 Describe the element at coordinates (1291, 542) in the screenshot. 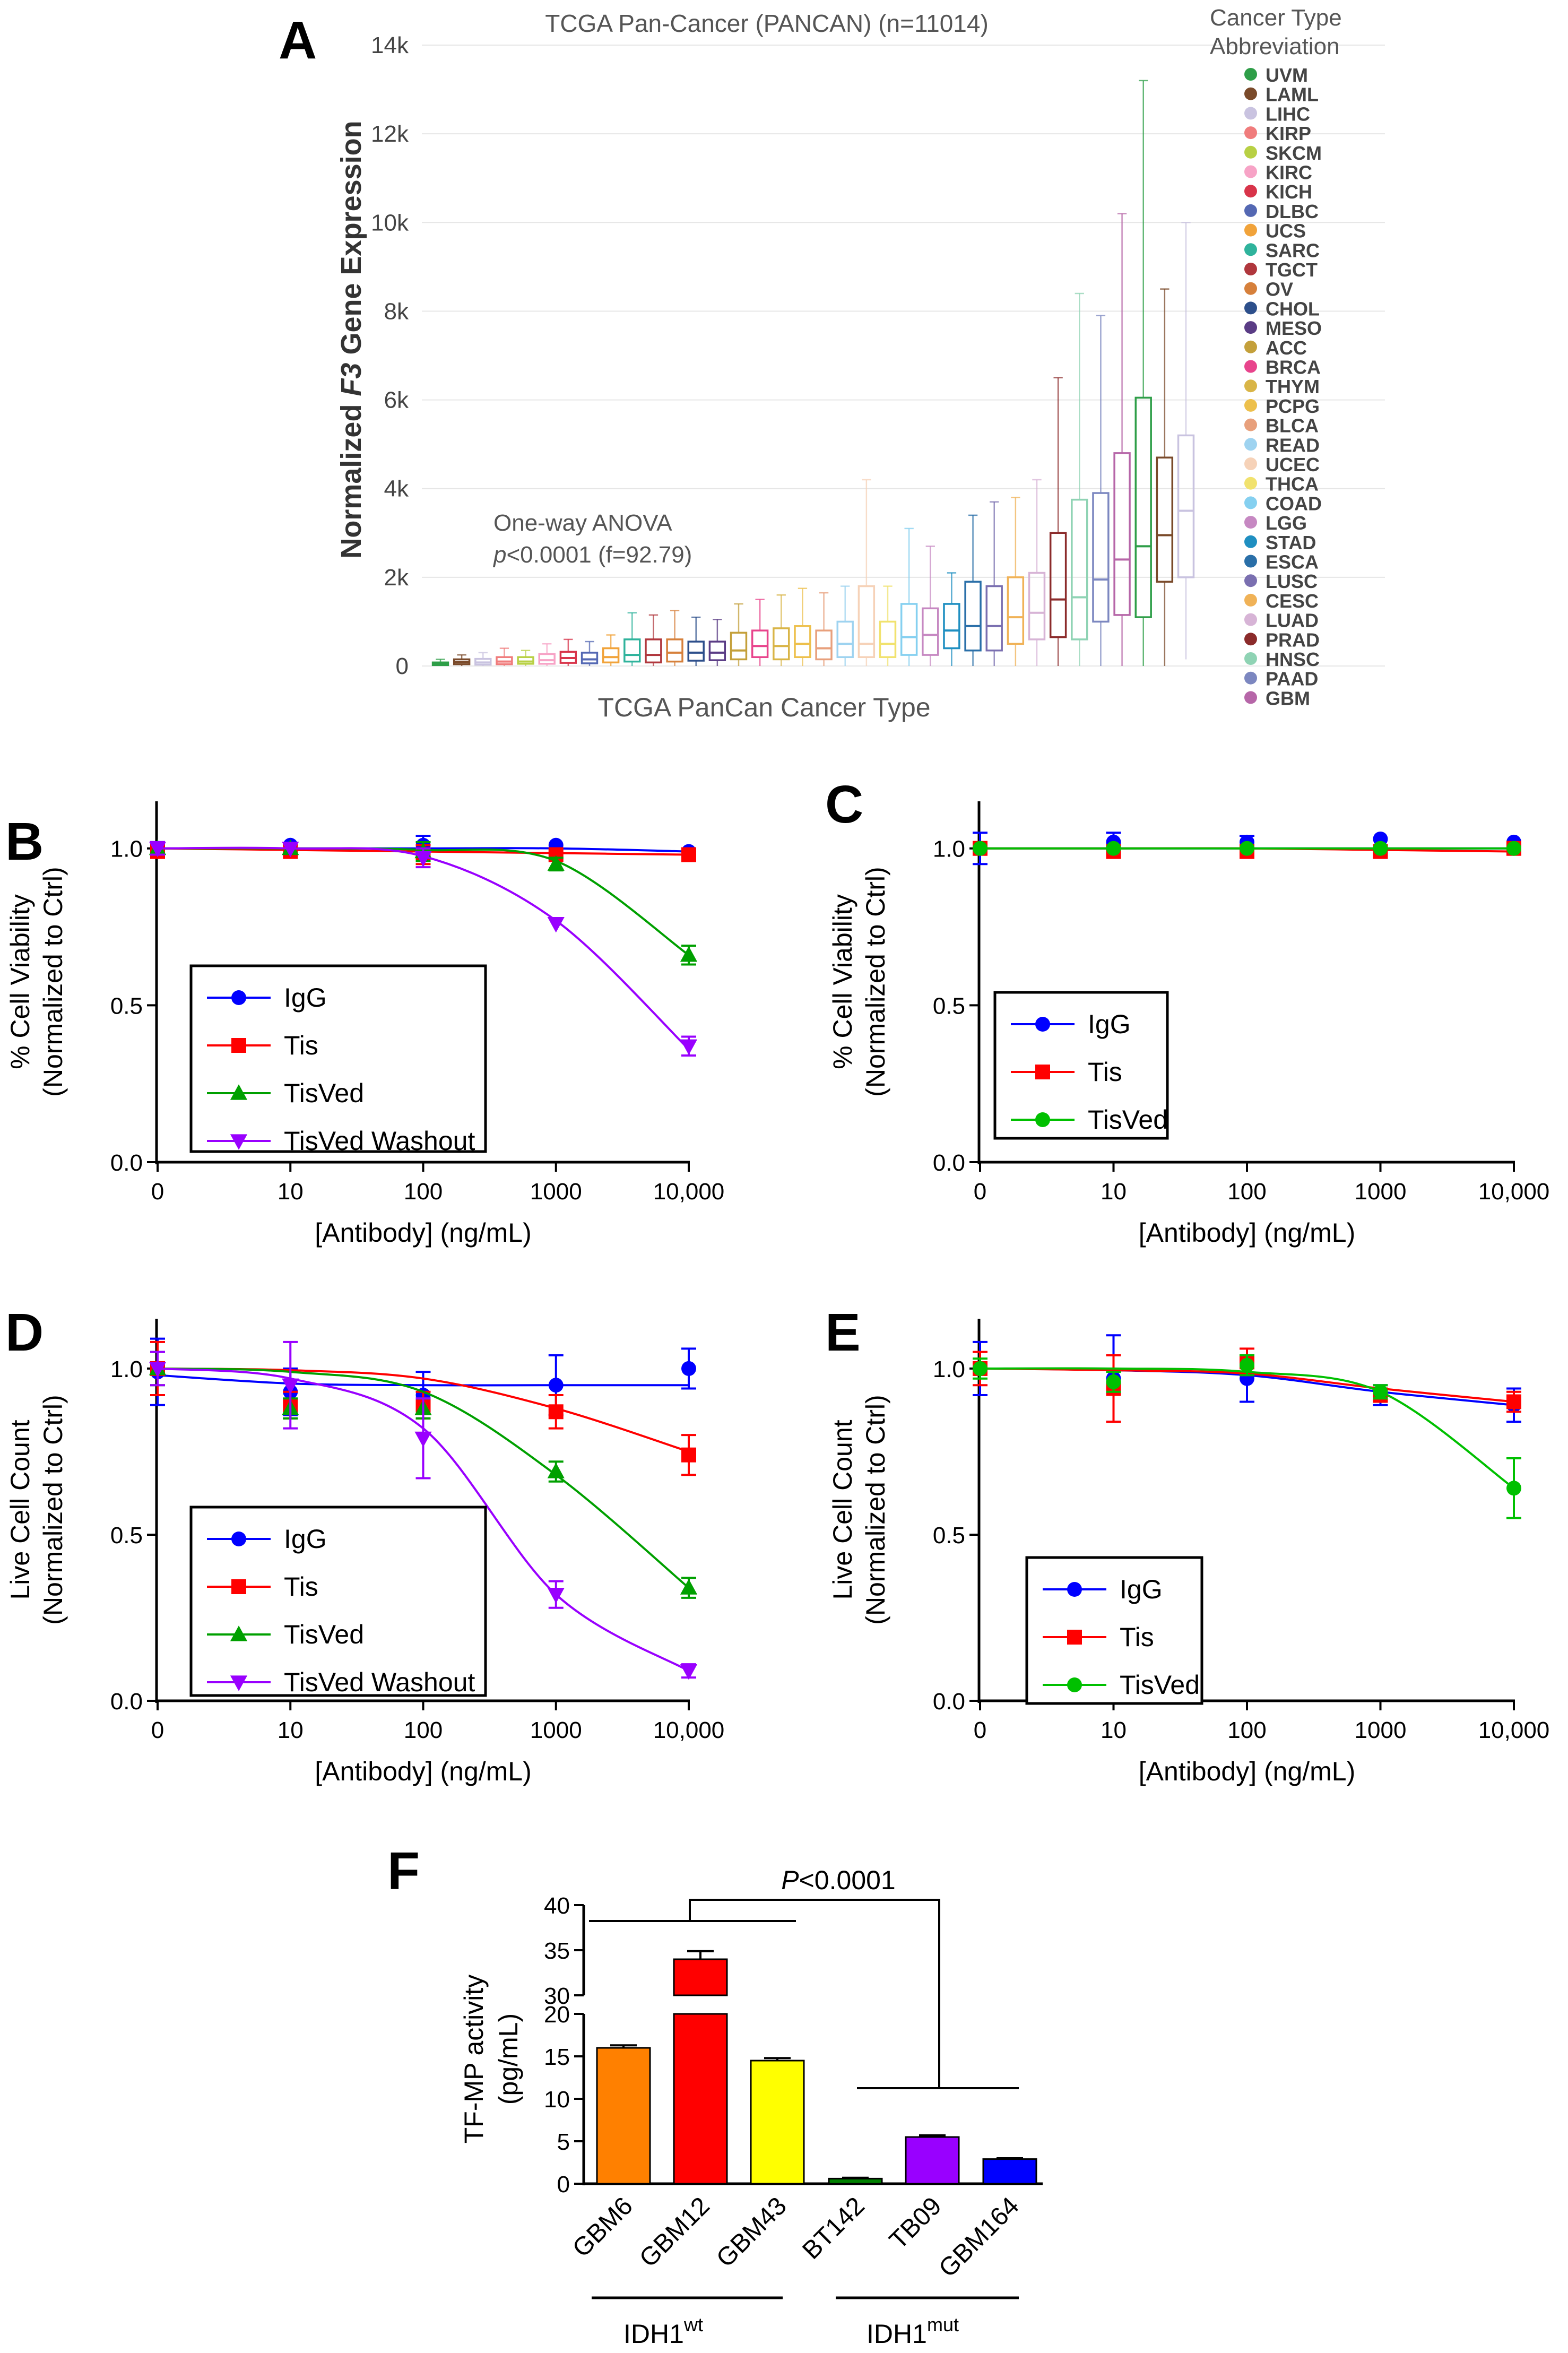

I see `panel-a-legend-label: STAD` at that location.